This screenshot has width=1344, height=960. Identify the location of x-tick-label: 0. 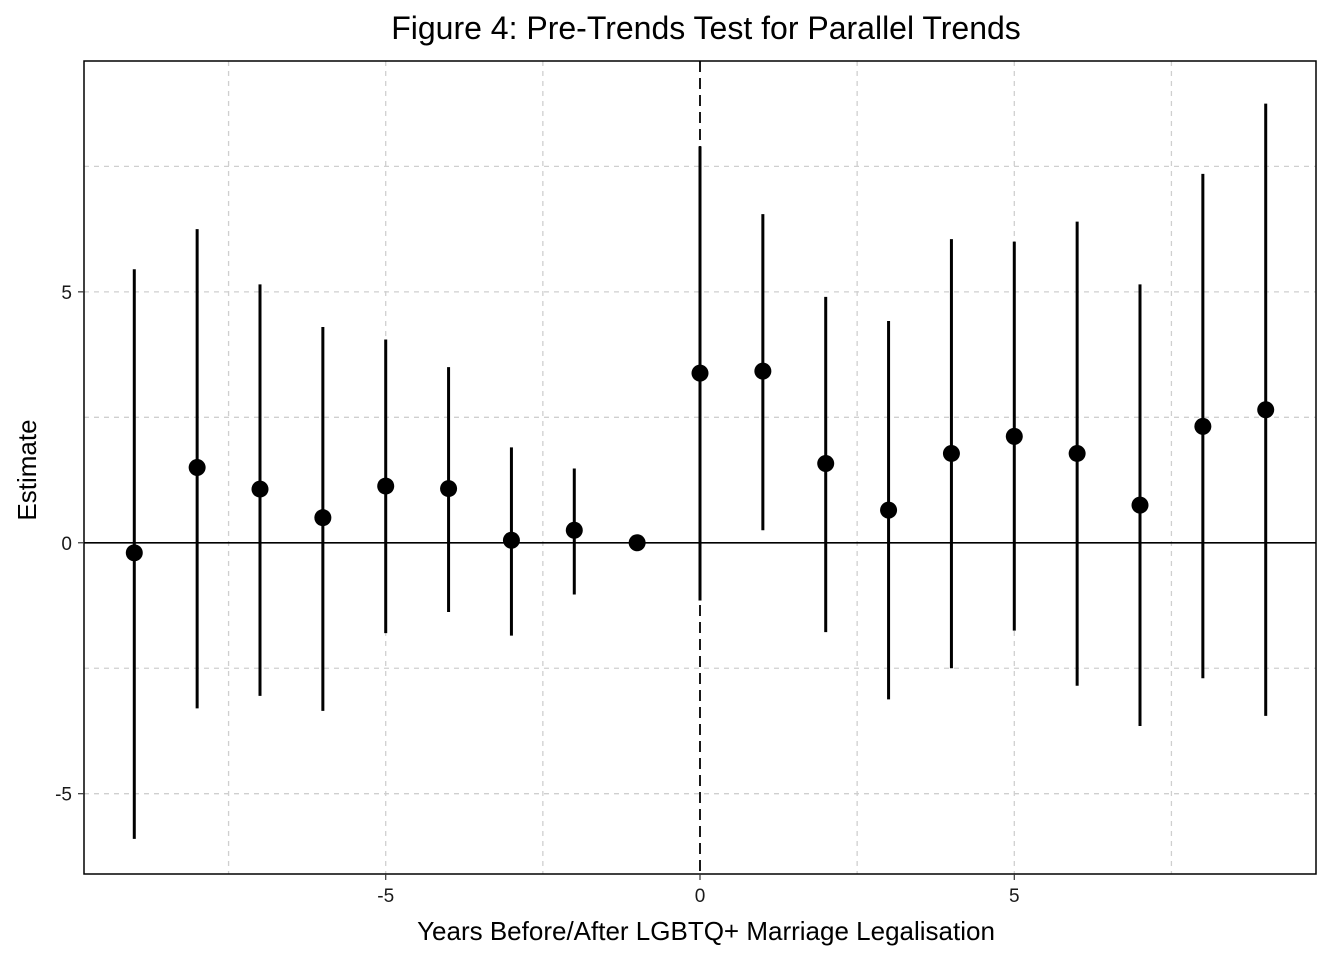
(700, 896).